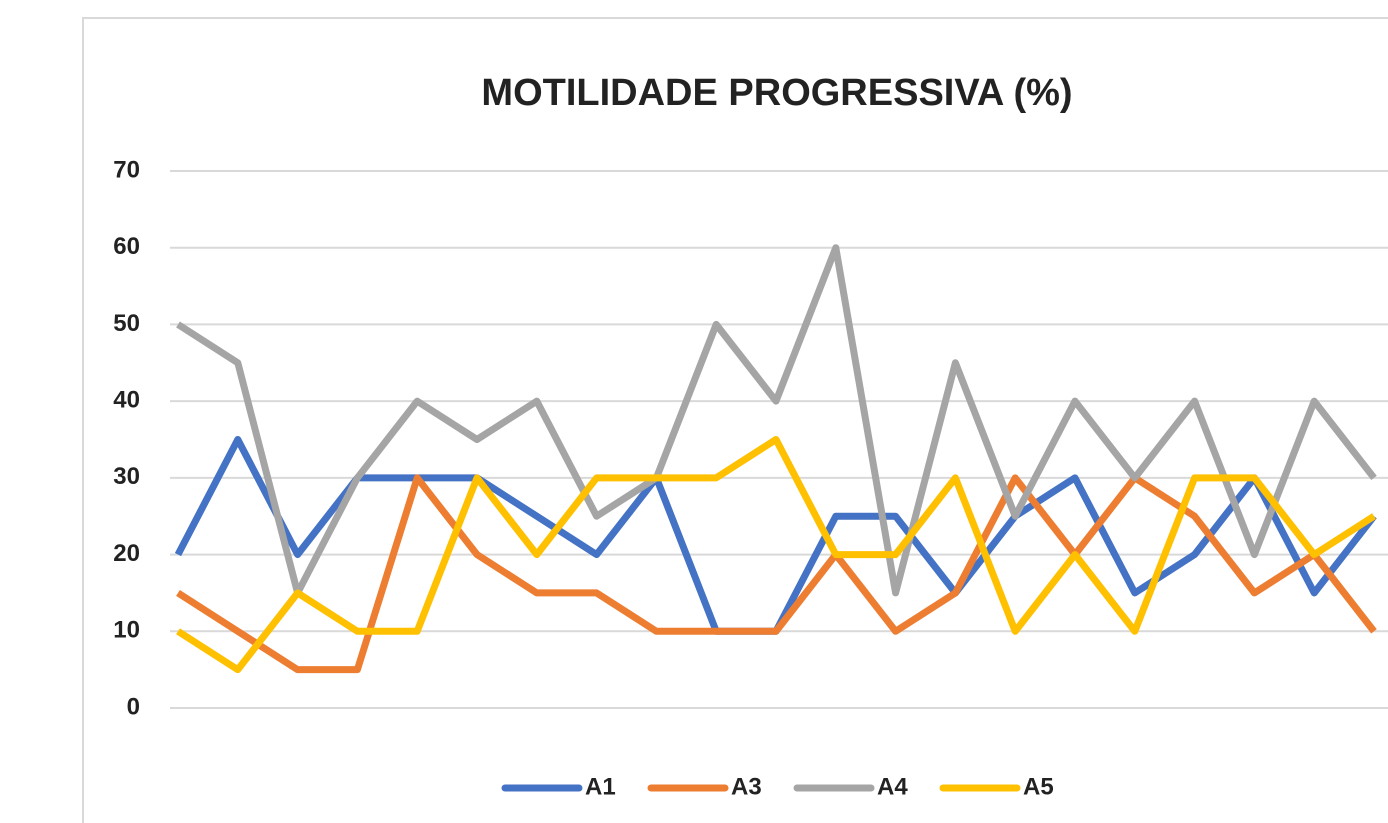 The width and height of the screenshot is (1388, 823). I want to click on y-tick-label: 50, so click(126, 323).